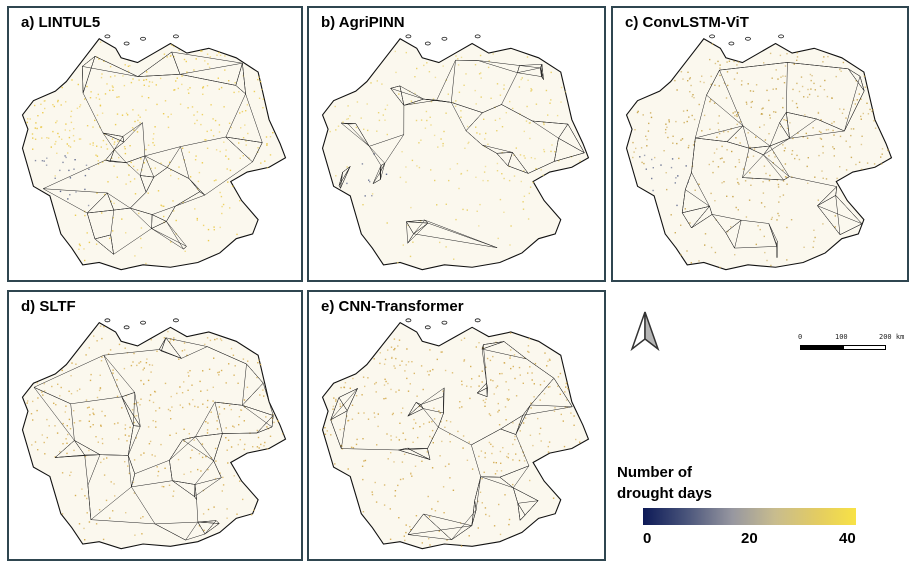 This screenshot has height=568, width=914. Describe the element at coordinates (645, 331) in the screenshot. I see `north-arrow-icon` at that location.